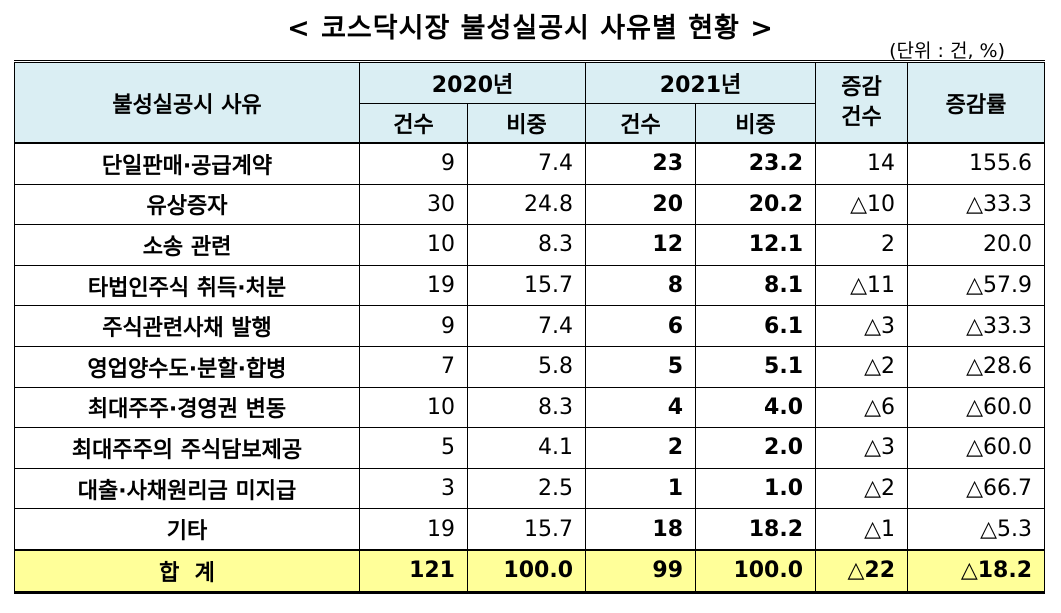  What do you see at coordinates (641, 366) in the screenshot?
I see `count-2021-cell: 5` at bounding box center [641, 366].